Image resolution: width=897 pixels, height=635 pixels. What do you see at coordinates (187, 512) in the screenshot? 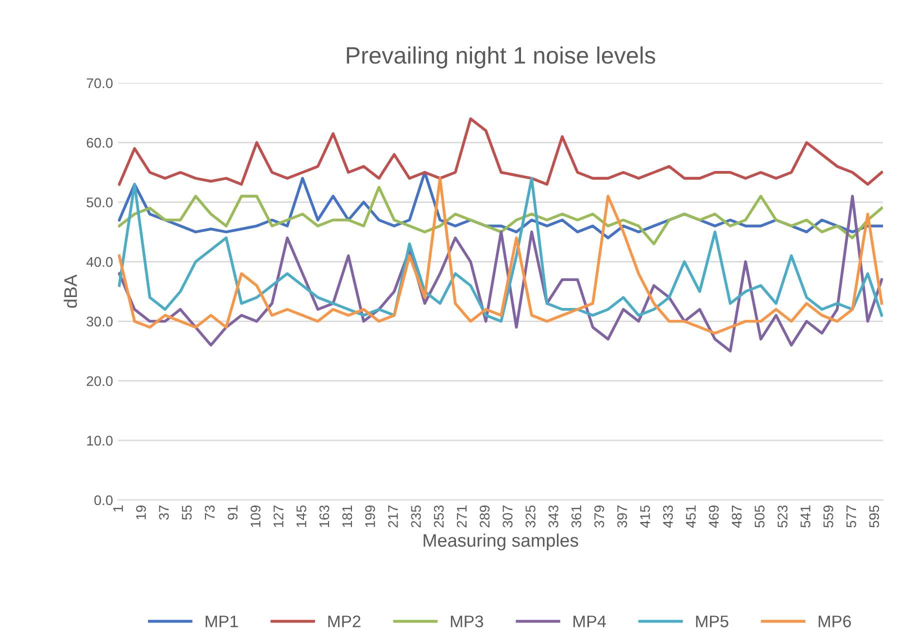
I see `x-tick-label: 55` at bounding box center [187, 512].